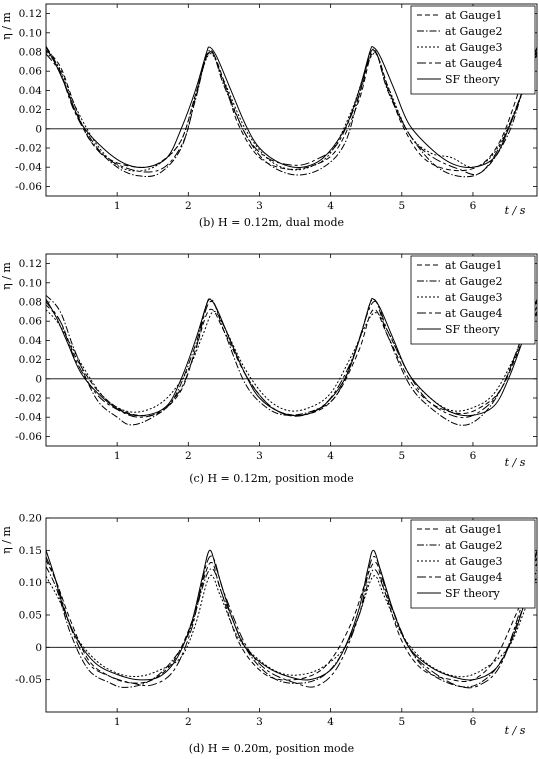  I want to click on series-at-gauge2, so click(291, 627).